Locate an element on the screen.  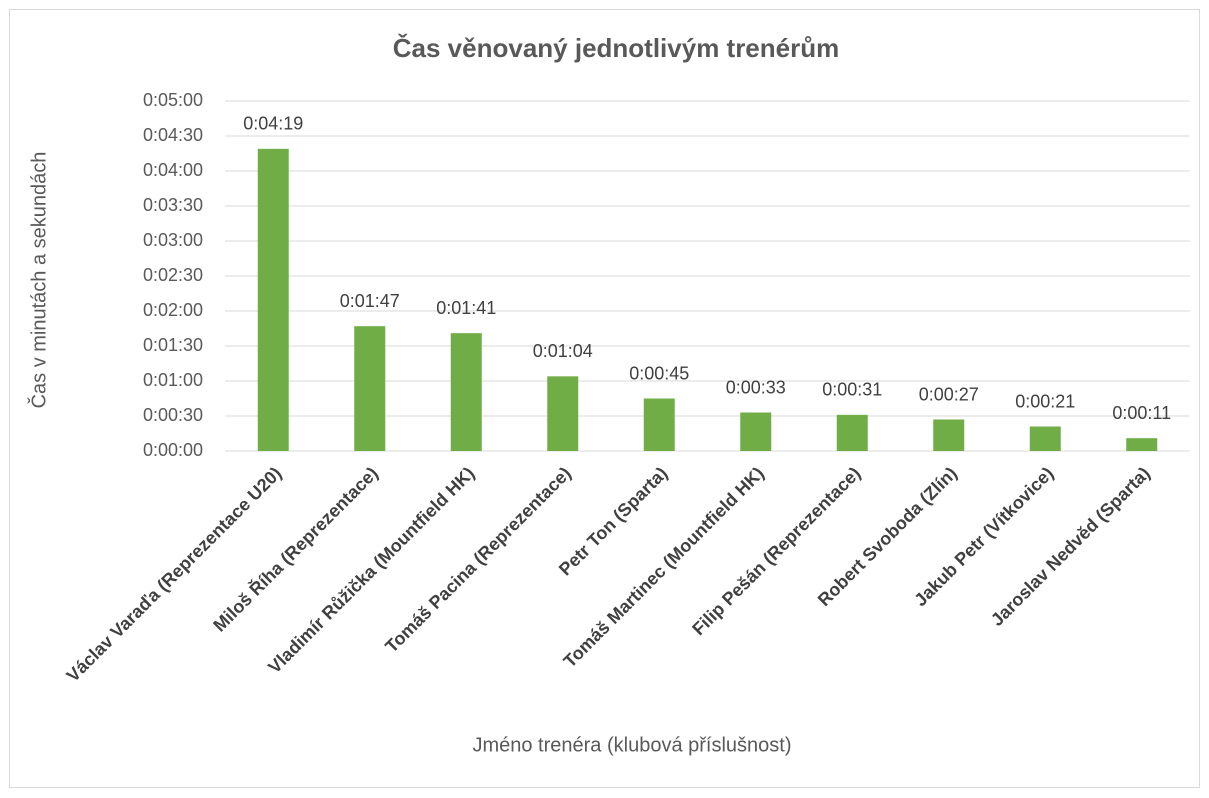
value-label: 0:00:31 is located at coordinates (852, 390).